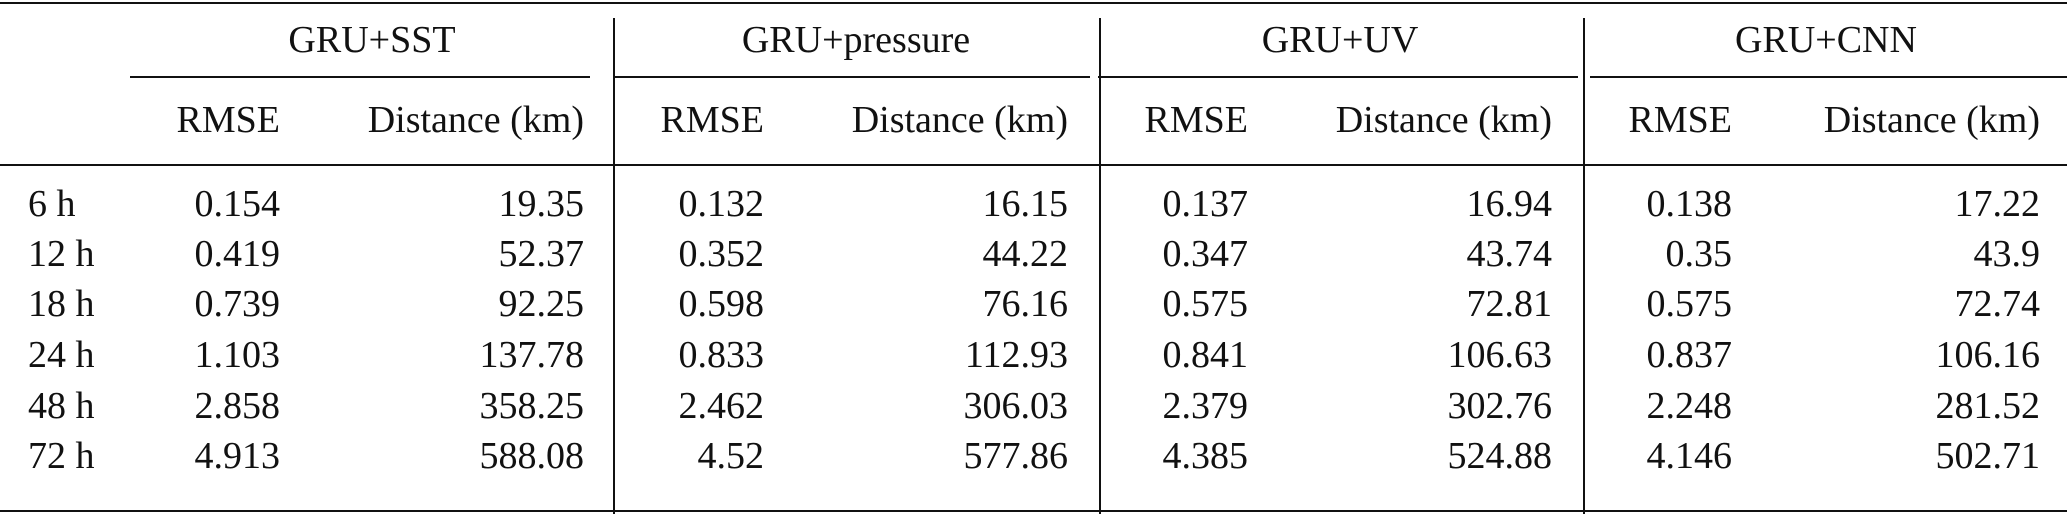 This screenshot has height=515, width=2067. What do you see at coordinates (237, 204) in the screenshot?
I see `rmse-cell: 0.154` at bounding box center [237, 204].